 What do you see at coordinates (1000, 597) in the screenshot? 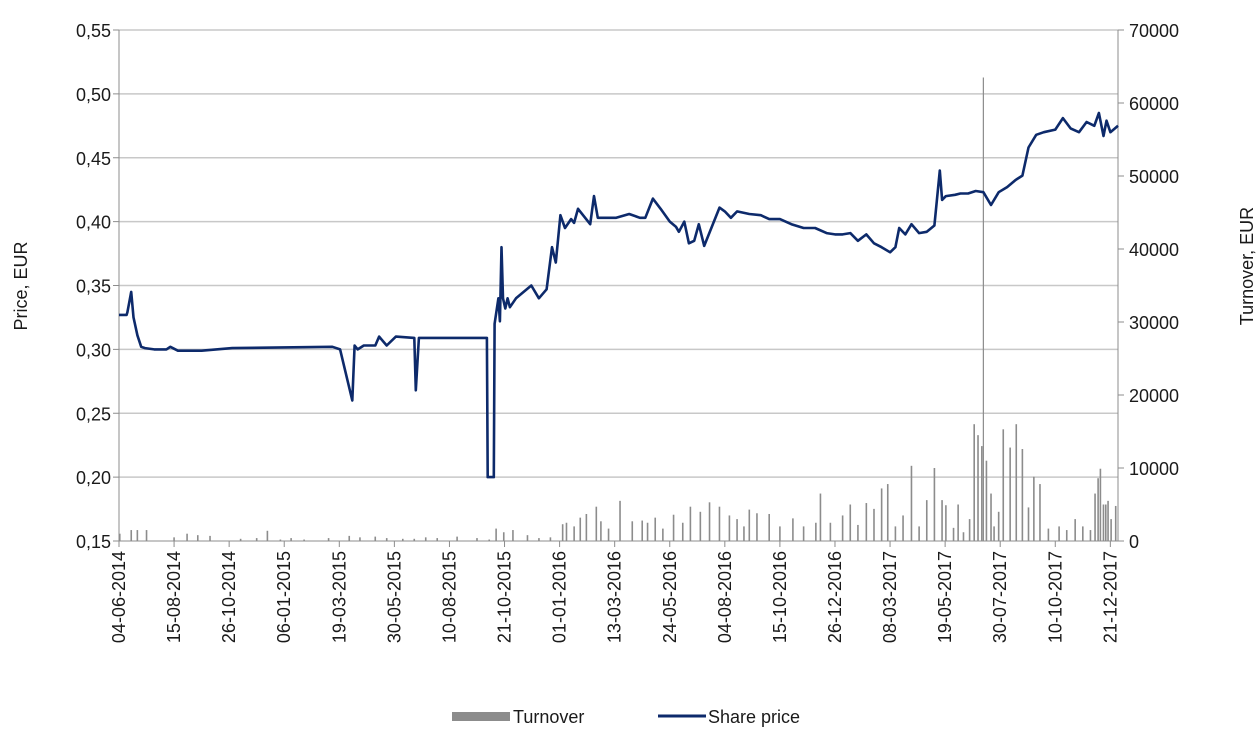
I see `x-tick-label: 30-07-2017` at bounding box center [1000, 597].